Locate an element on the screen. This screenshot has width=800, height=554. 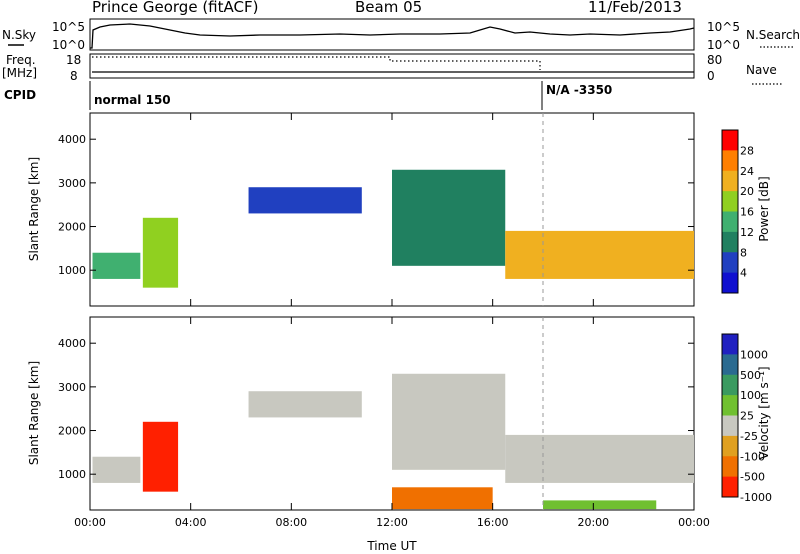
cpid-label: CPID is located at coordinates (20, 95).